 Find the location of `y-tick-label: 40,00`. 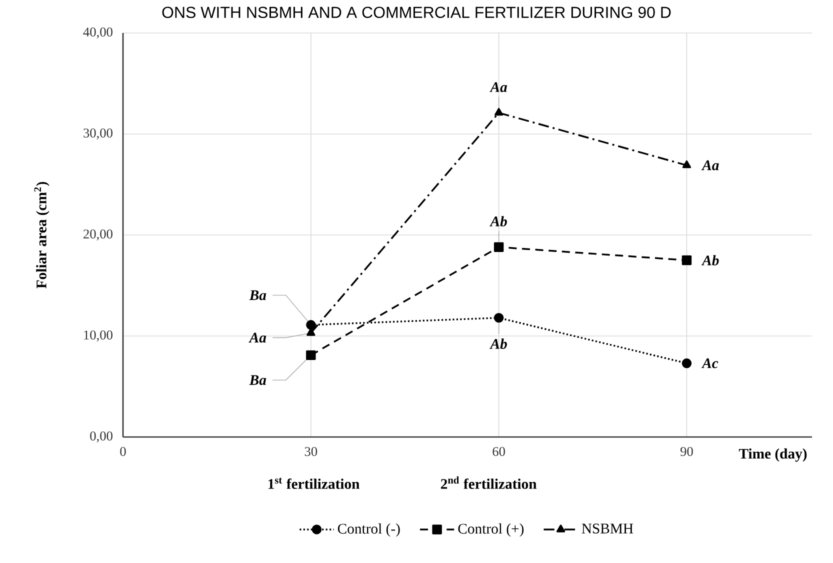

y-tick-label: 40,00 is located at coordinates (97, 33).